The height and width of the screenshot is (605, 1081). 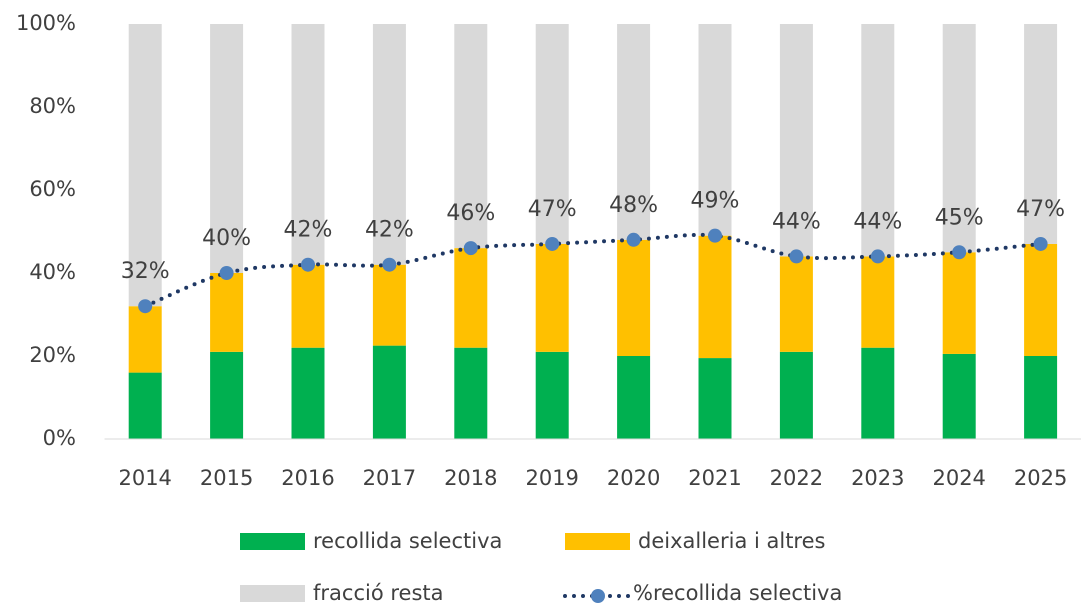 What do you see at coordinates (378, 593) in the screenshot?
I see `legend-label: fracció resta` at bounding box center [378, 593].